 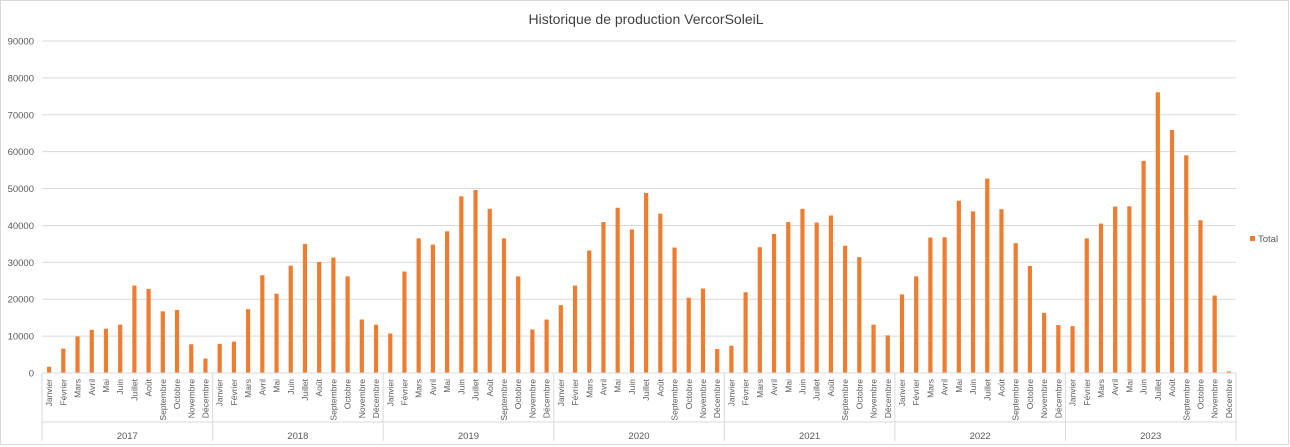 What do you see at coordinates (31, 374) in the screenshot?
I see `y-tick-label: 0` at bounding box center [31, 374].